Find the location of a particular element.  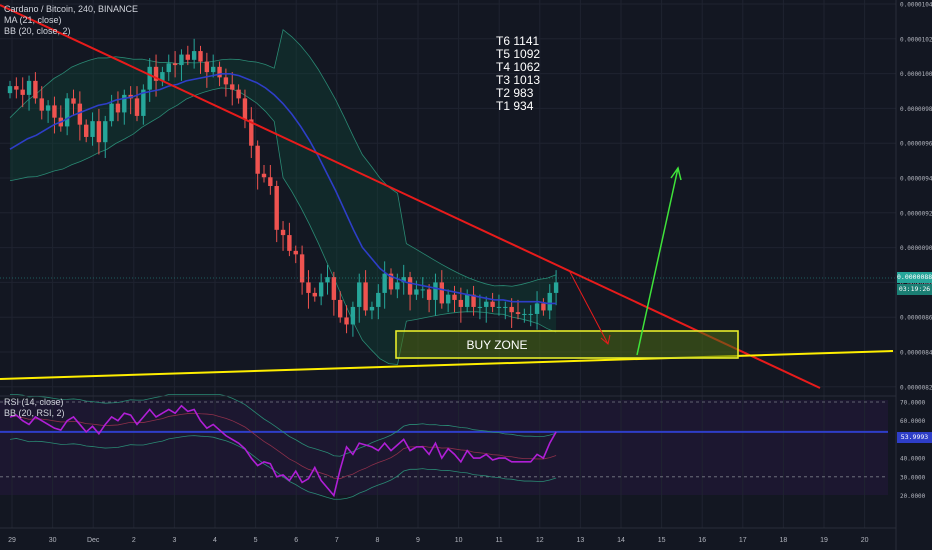

arrow-down-line is located at coordinates (589, 308).